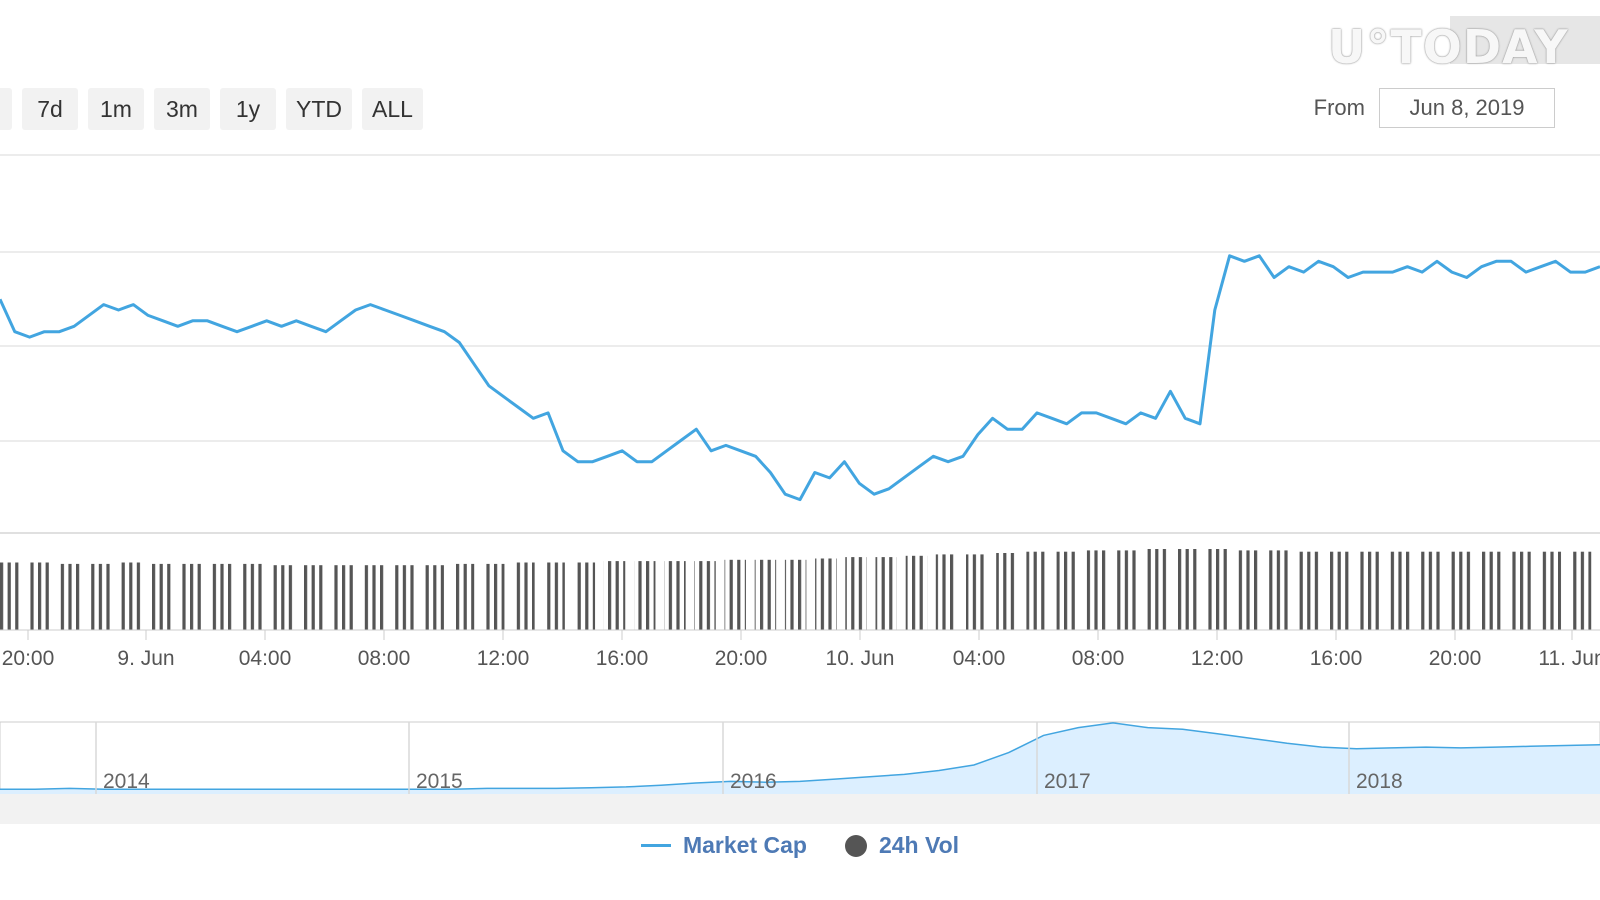 The height and width of the screenshot is (900, 1600). Describe the element at coordinates (1379, 781) in the screenshot. I see `navigator-tick-label: 2018` at that location.